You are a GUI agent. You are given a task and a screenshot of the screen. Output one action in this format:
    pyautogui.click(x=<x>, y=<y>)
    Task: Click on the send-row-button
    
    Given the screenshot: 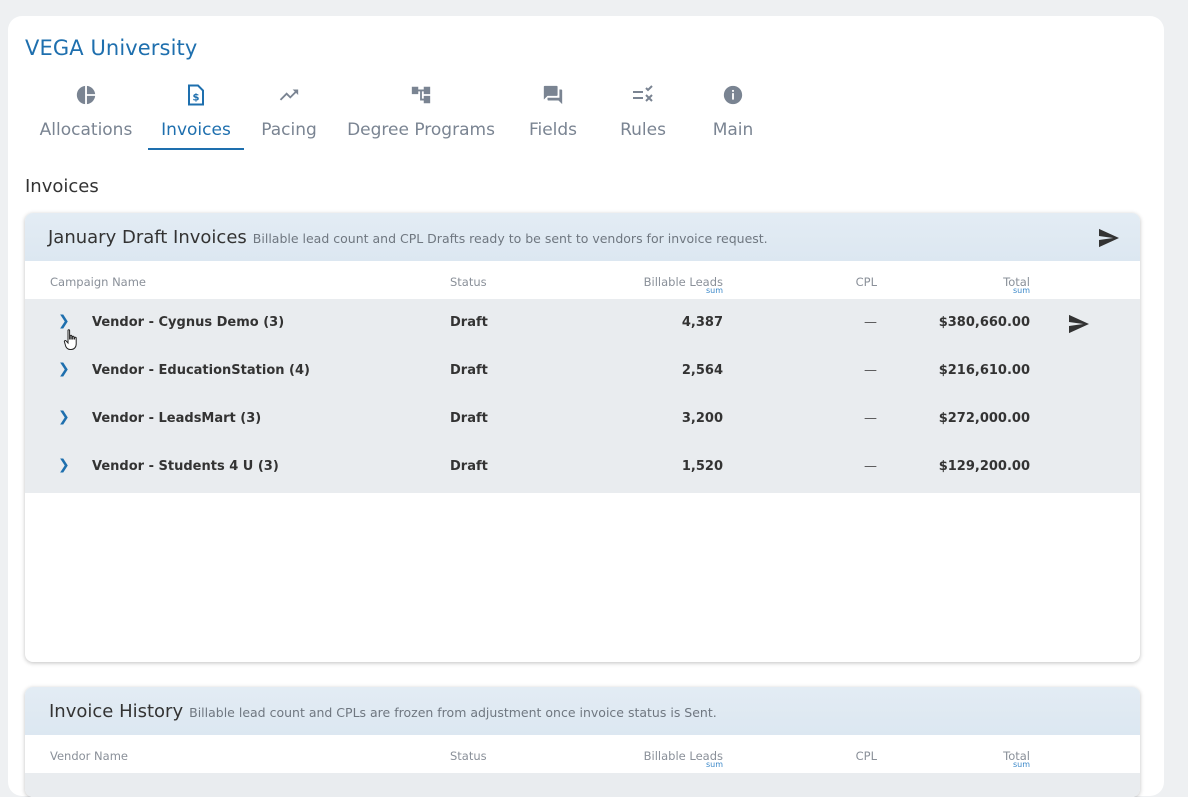 What is the action you would take?
    pyautogui.click(x=1079, y=326)
    